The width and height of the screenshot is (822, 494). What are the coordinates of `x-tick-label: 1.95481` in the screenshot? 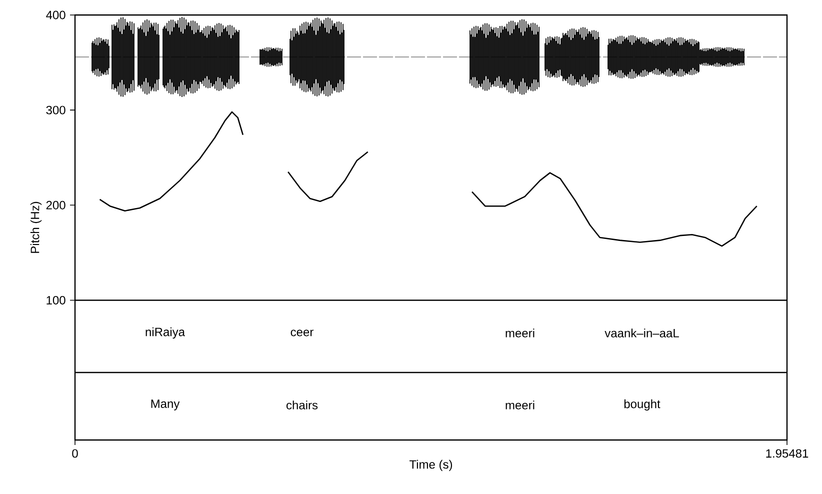 It's located at (787, 453).